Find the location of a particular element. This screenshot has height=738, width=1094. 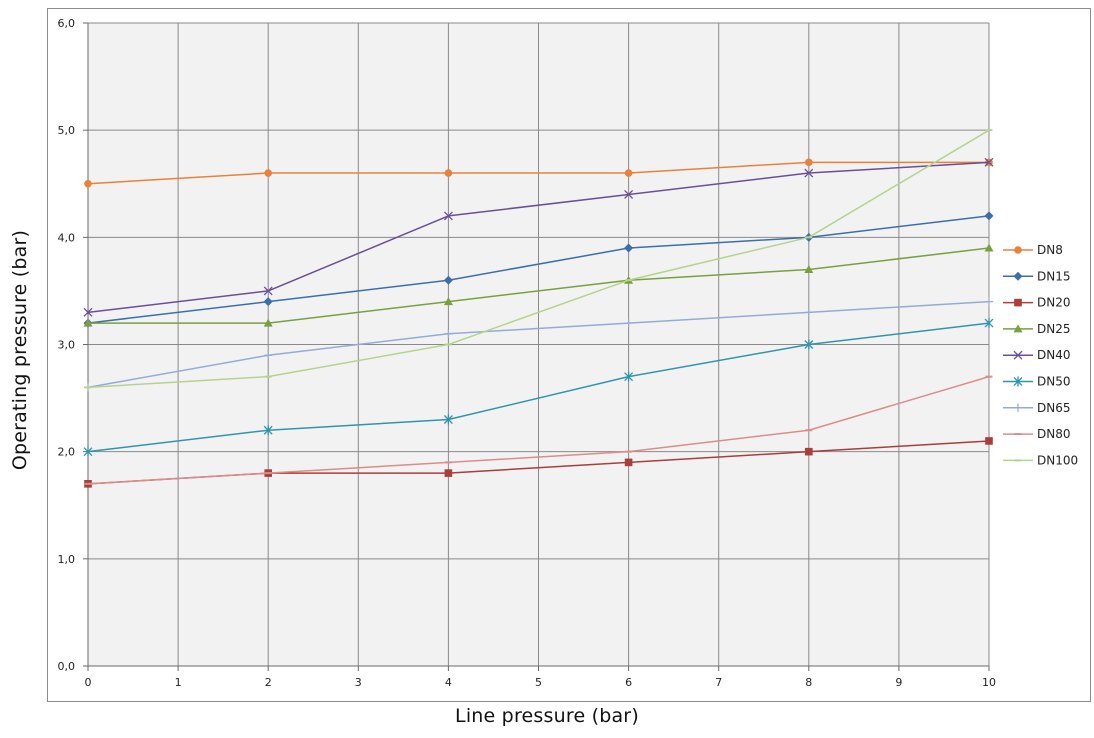

series-line-dn25 is located at coordinates (539, 285).